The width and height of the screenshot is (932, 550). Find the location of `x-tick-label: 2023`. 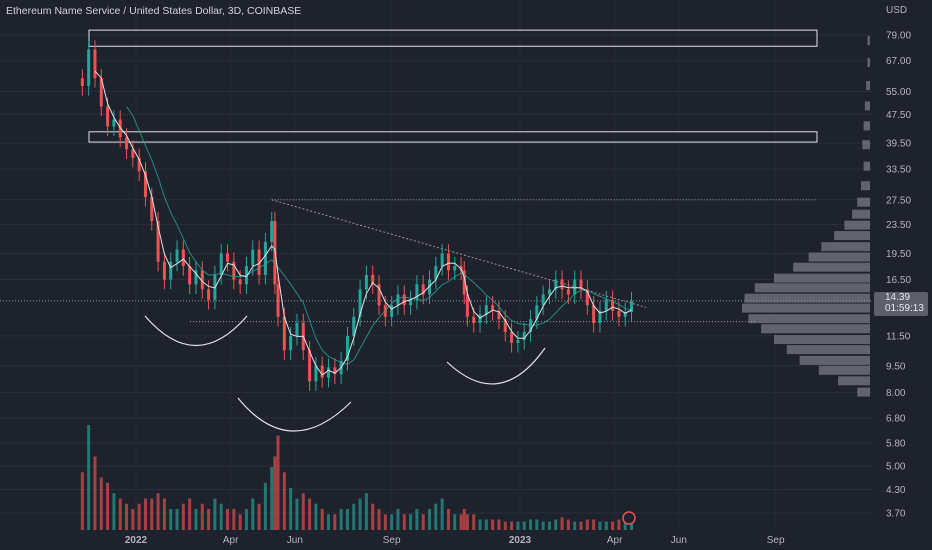

x-tick-label: 2023 is located at coordinates (520, 540).